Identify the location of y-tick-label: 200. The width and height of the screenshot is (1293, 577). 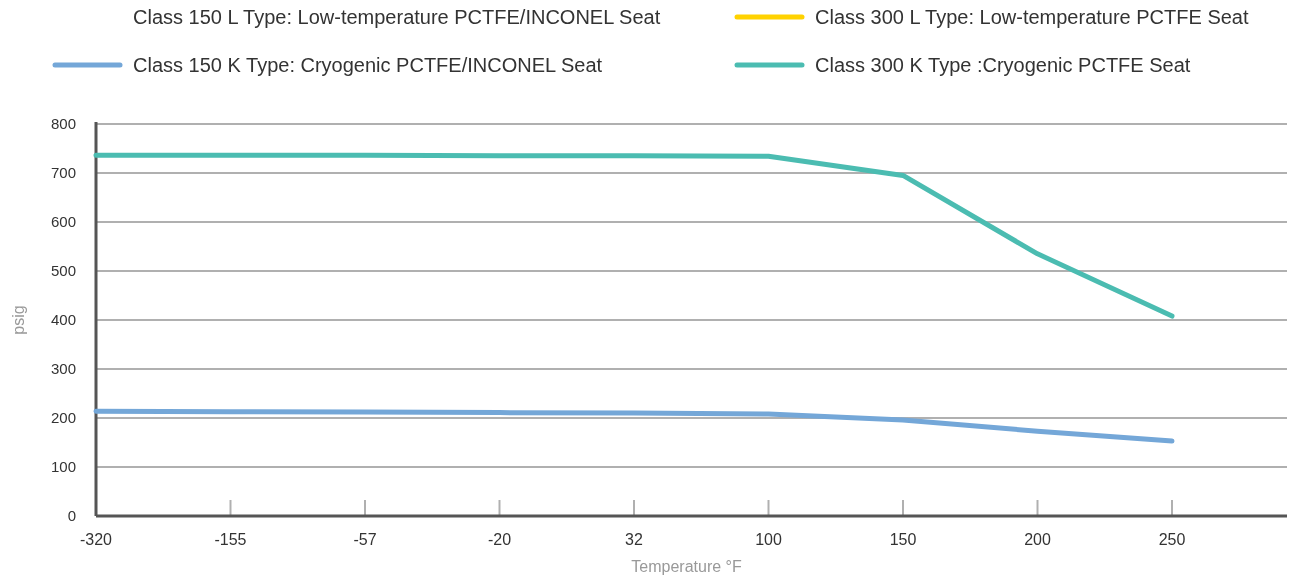
(63, 417).